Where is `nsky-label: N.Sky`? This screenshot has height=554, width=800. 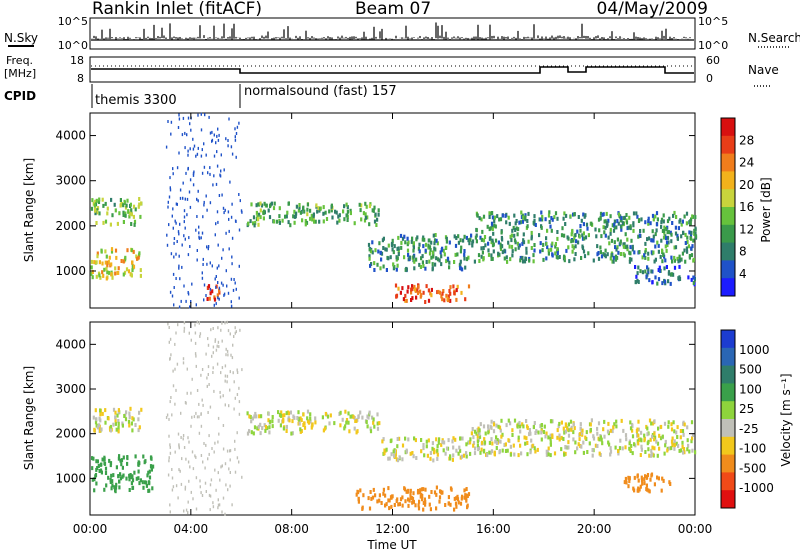 nsky-label: N.Sky is located at coordinates (21, 38).